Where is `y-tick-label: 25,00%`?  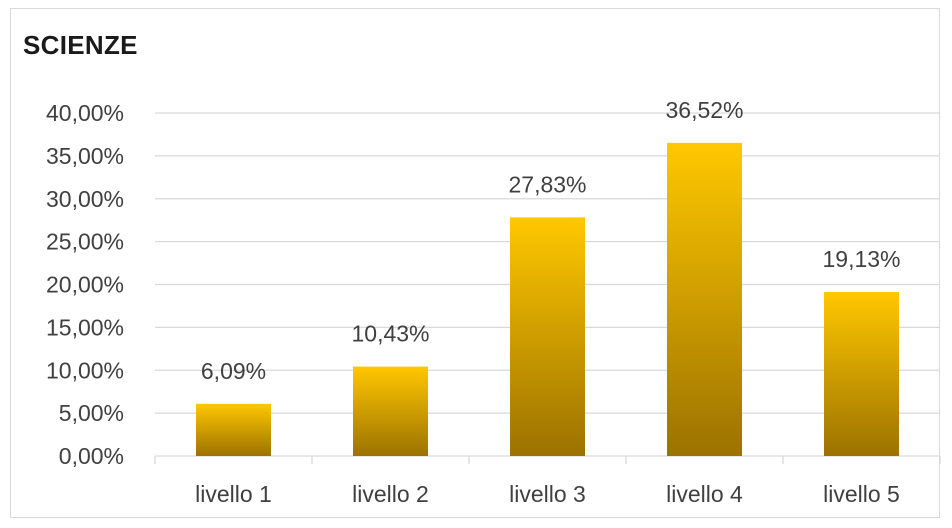
y-tick-label: 25,00% is located at coordinates (85, 242).